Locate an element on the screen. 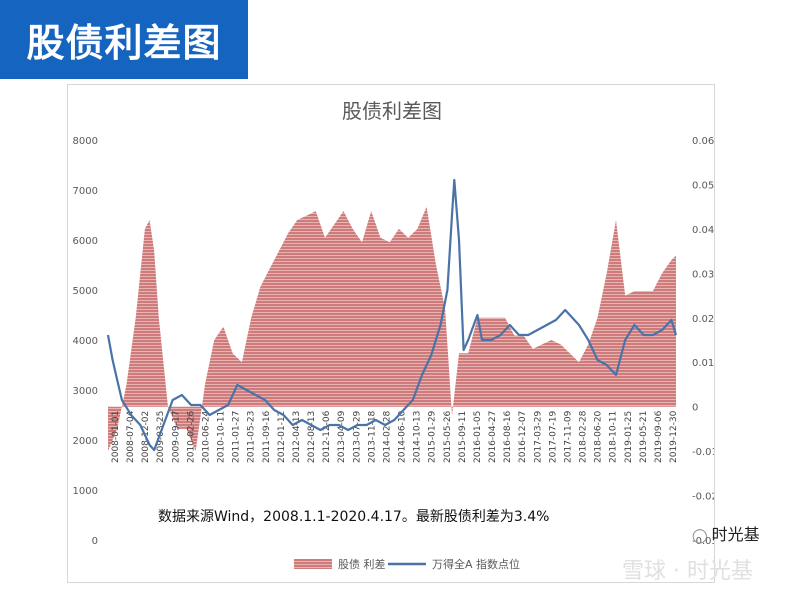 The image size is (800, 600). x-tick-label: 2012-08-13 is located at coordinates (312, 437).